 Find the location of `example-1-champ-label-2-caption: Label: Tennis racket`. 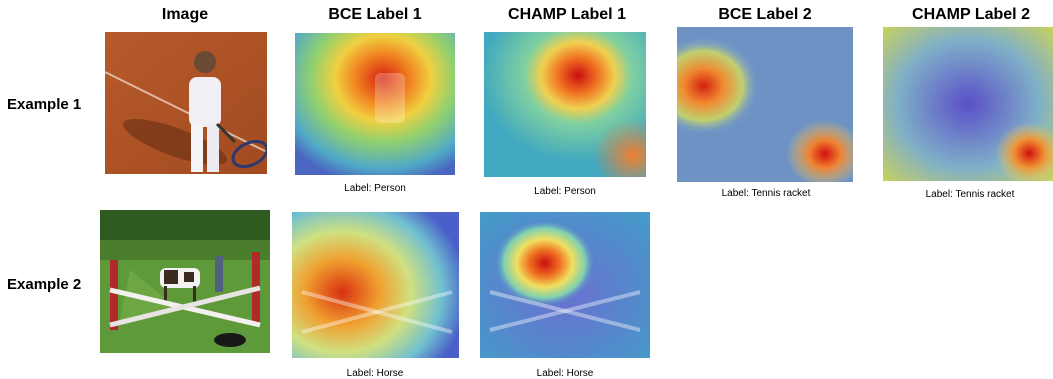

example-1-champ-label-2-caption: Label: Tennis racket is located at coordinates (970, 194).